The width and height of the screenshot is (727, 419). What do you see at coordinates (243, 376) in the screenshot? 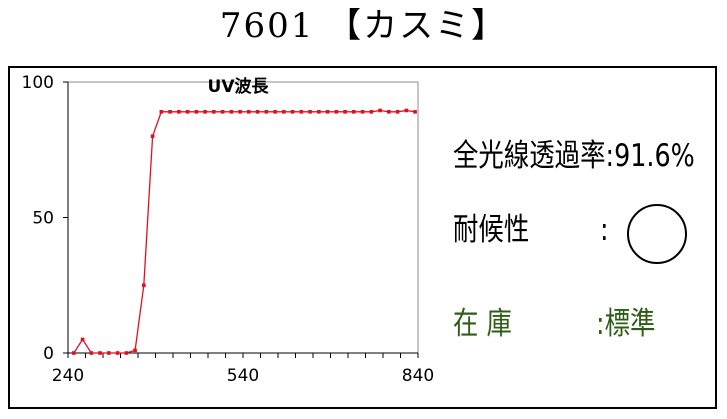
I see `x-tick-label: 540` at bounding box center [243, 376].